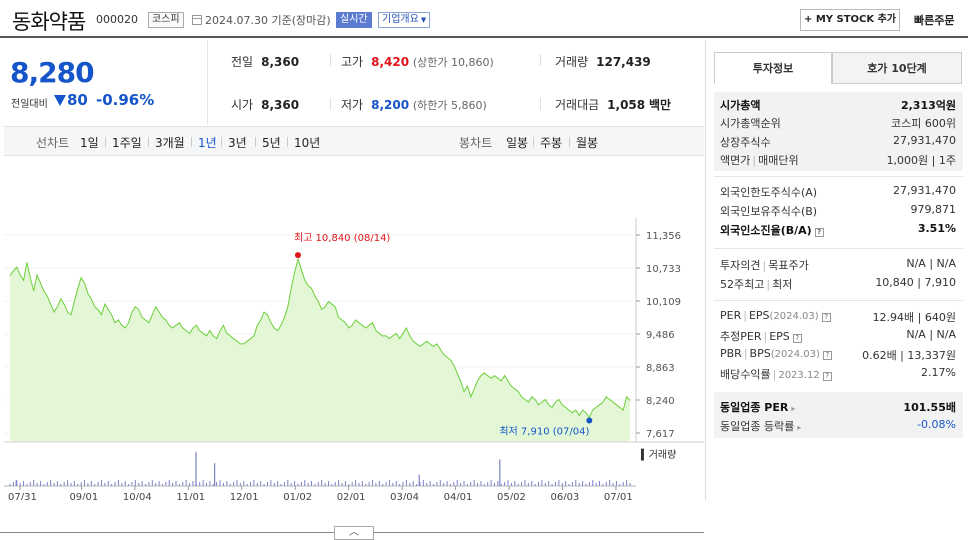 The height and width of the screenshot is (540, 968). I want to click on date-text: 2024.07.30 기준(장마감), so click(261, 20).